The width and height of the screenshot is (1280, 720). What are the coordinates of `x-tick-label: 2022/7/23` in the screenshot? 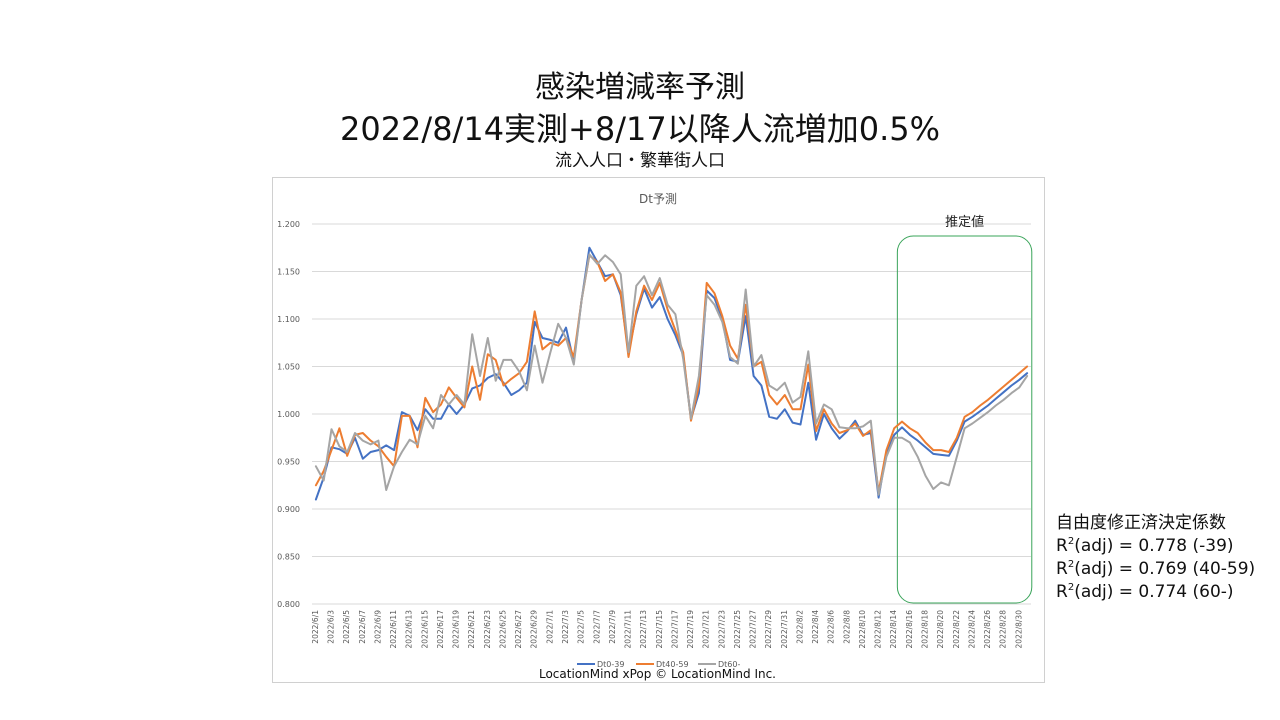 It's located at (721, 629).